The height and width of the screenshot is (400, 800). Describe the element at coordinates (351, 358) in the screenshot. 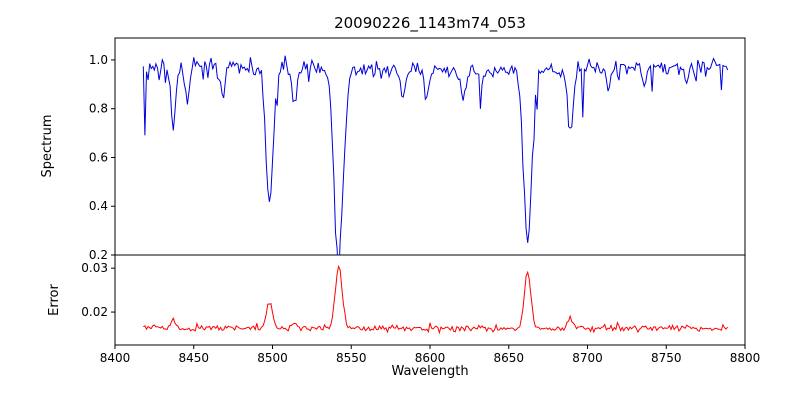

I see `x-tick-label: 8550` at that location.